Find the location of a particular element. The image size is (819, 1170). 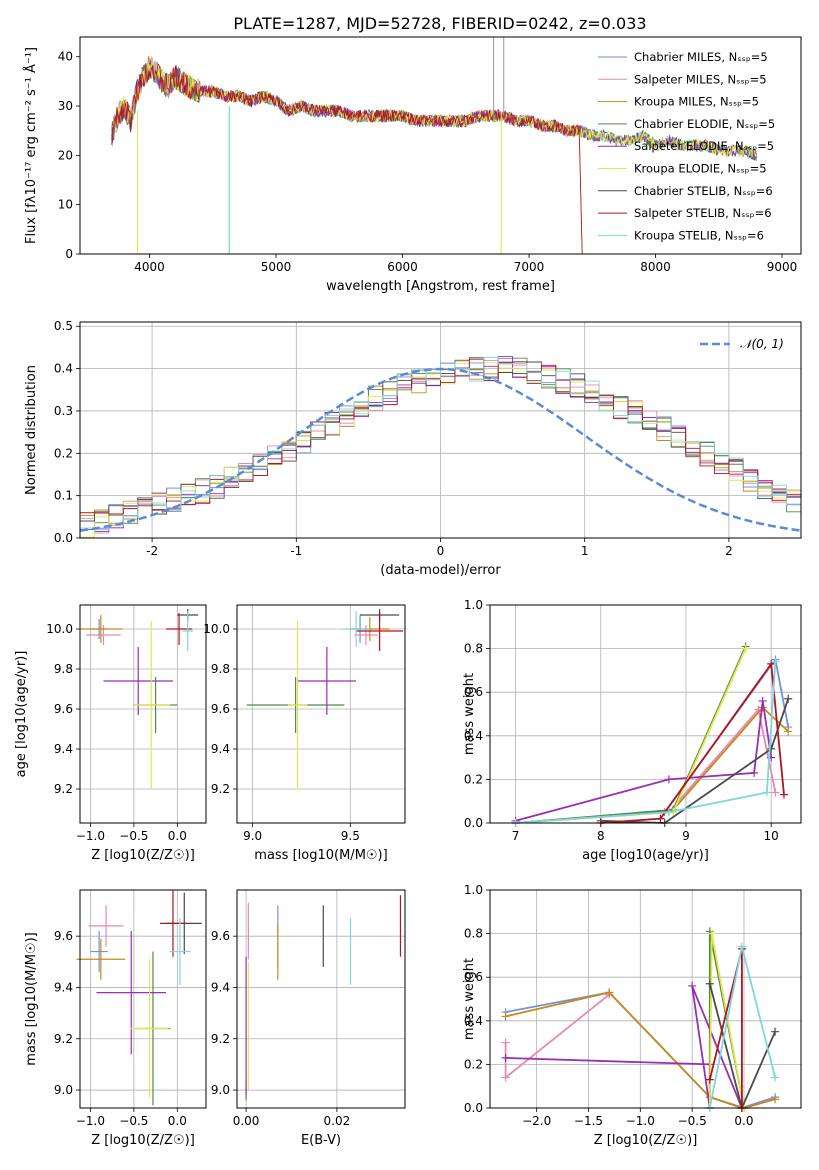

normal-curve is located at coordinates (440, 449).